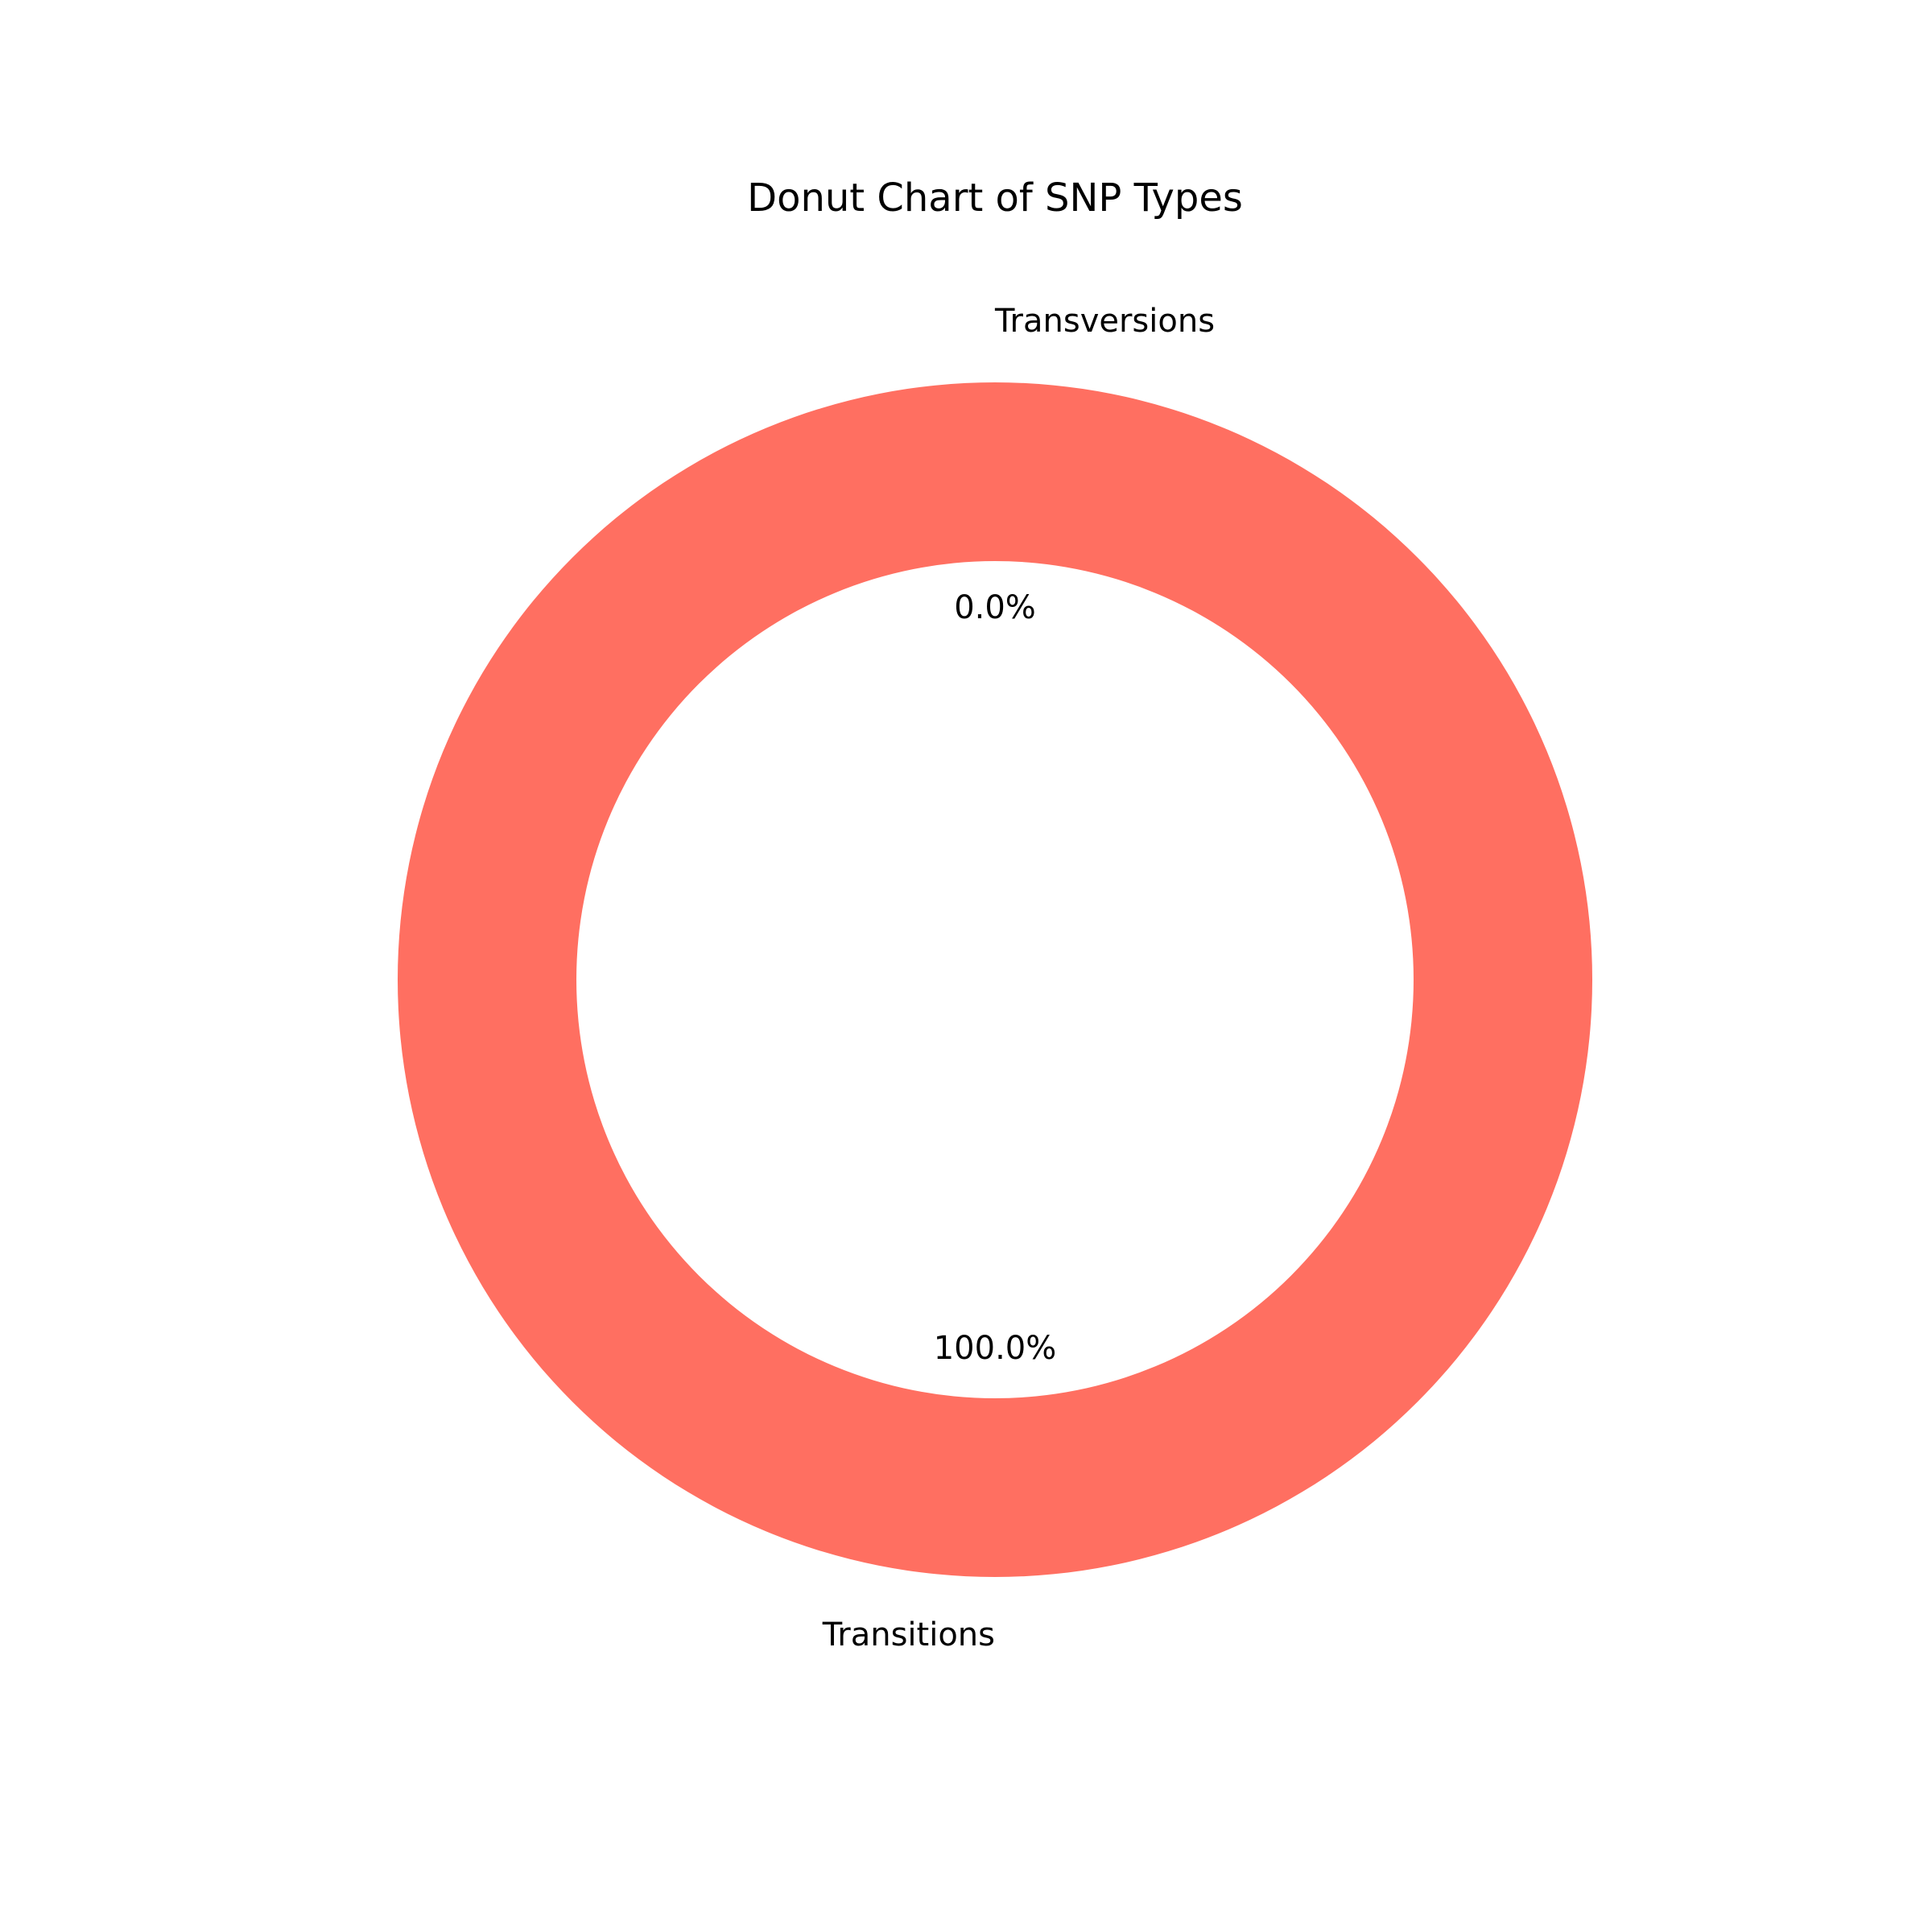 This screenshot has height=1932, width=1932. I want to click on percent-transitions: 100.0%, so click(995, 1348).